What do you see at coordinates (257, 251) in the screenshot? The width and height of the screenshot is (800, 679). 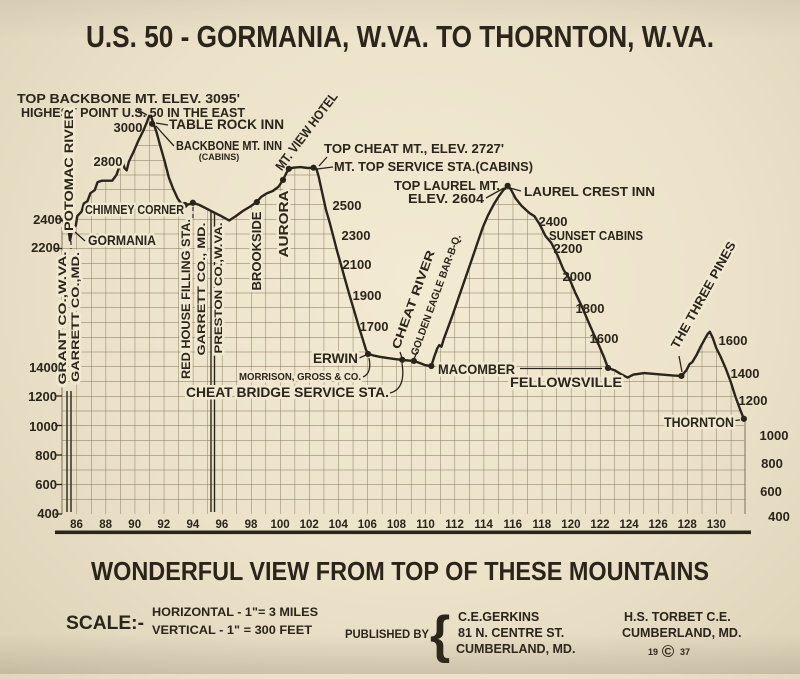 I see `label-brookside: BROOKSIDE` at bounding box center [257, 251].